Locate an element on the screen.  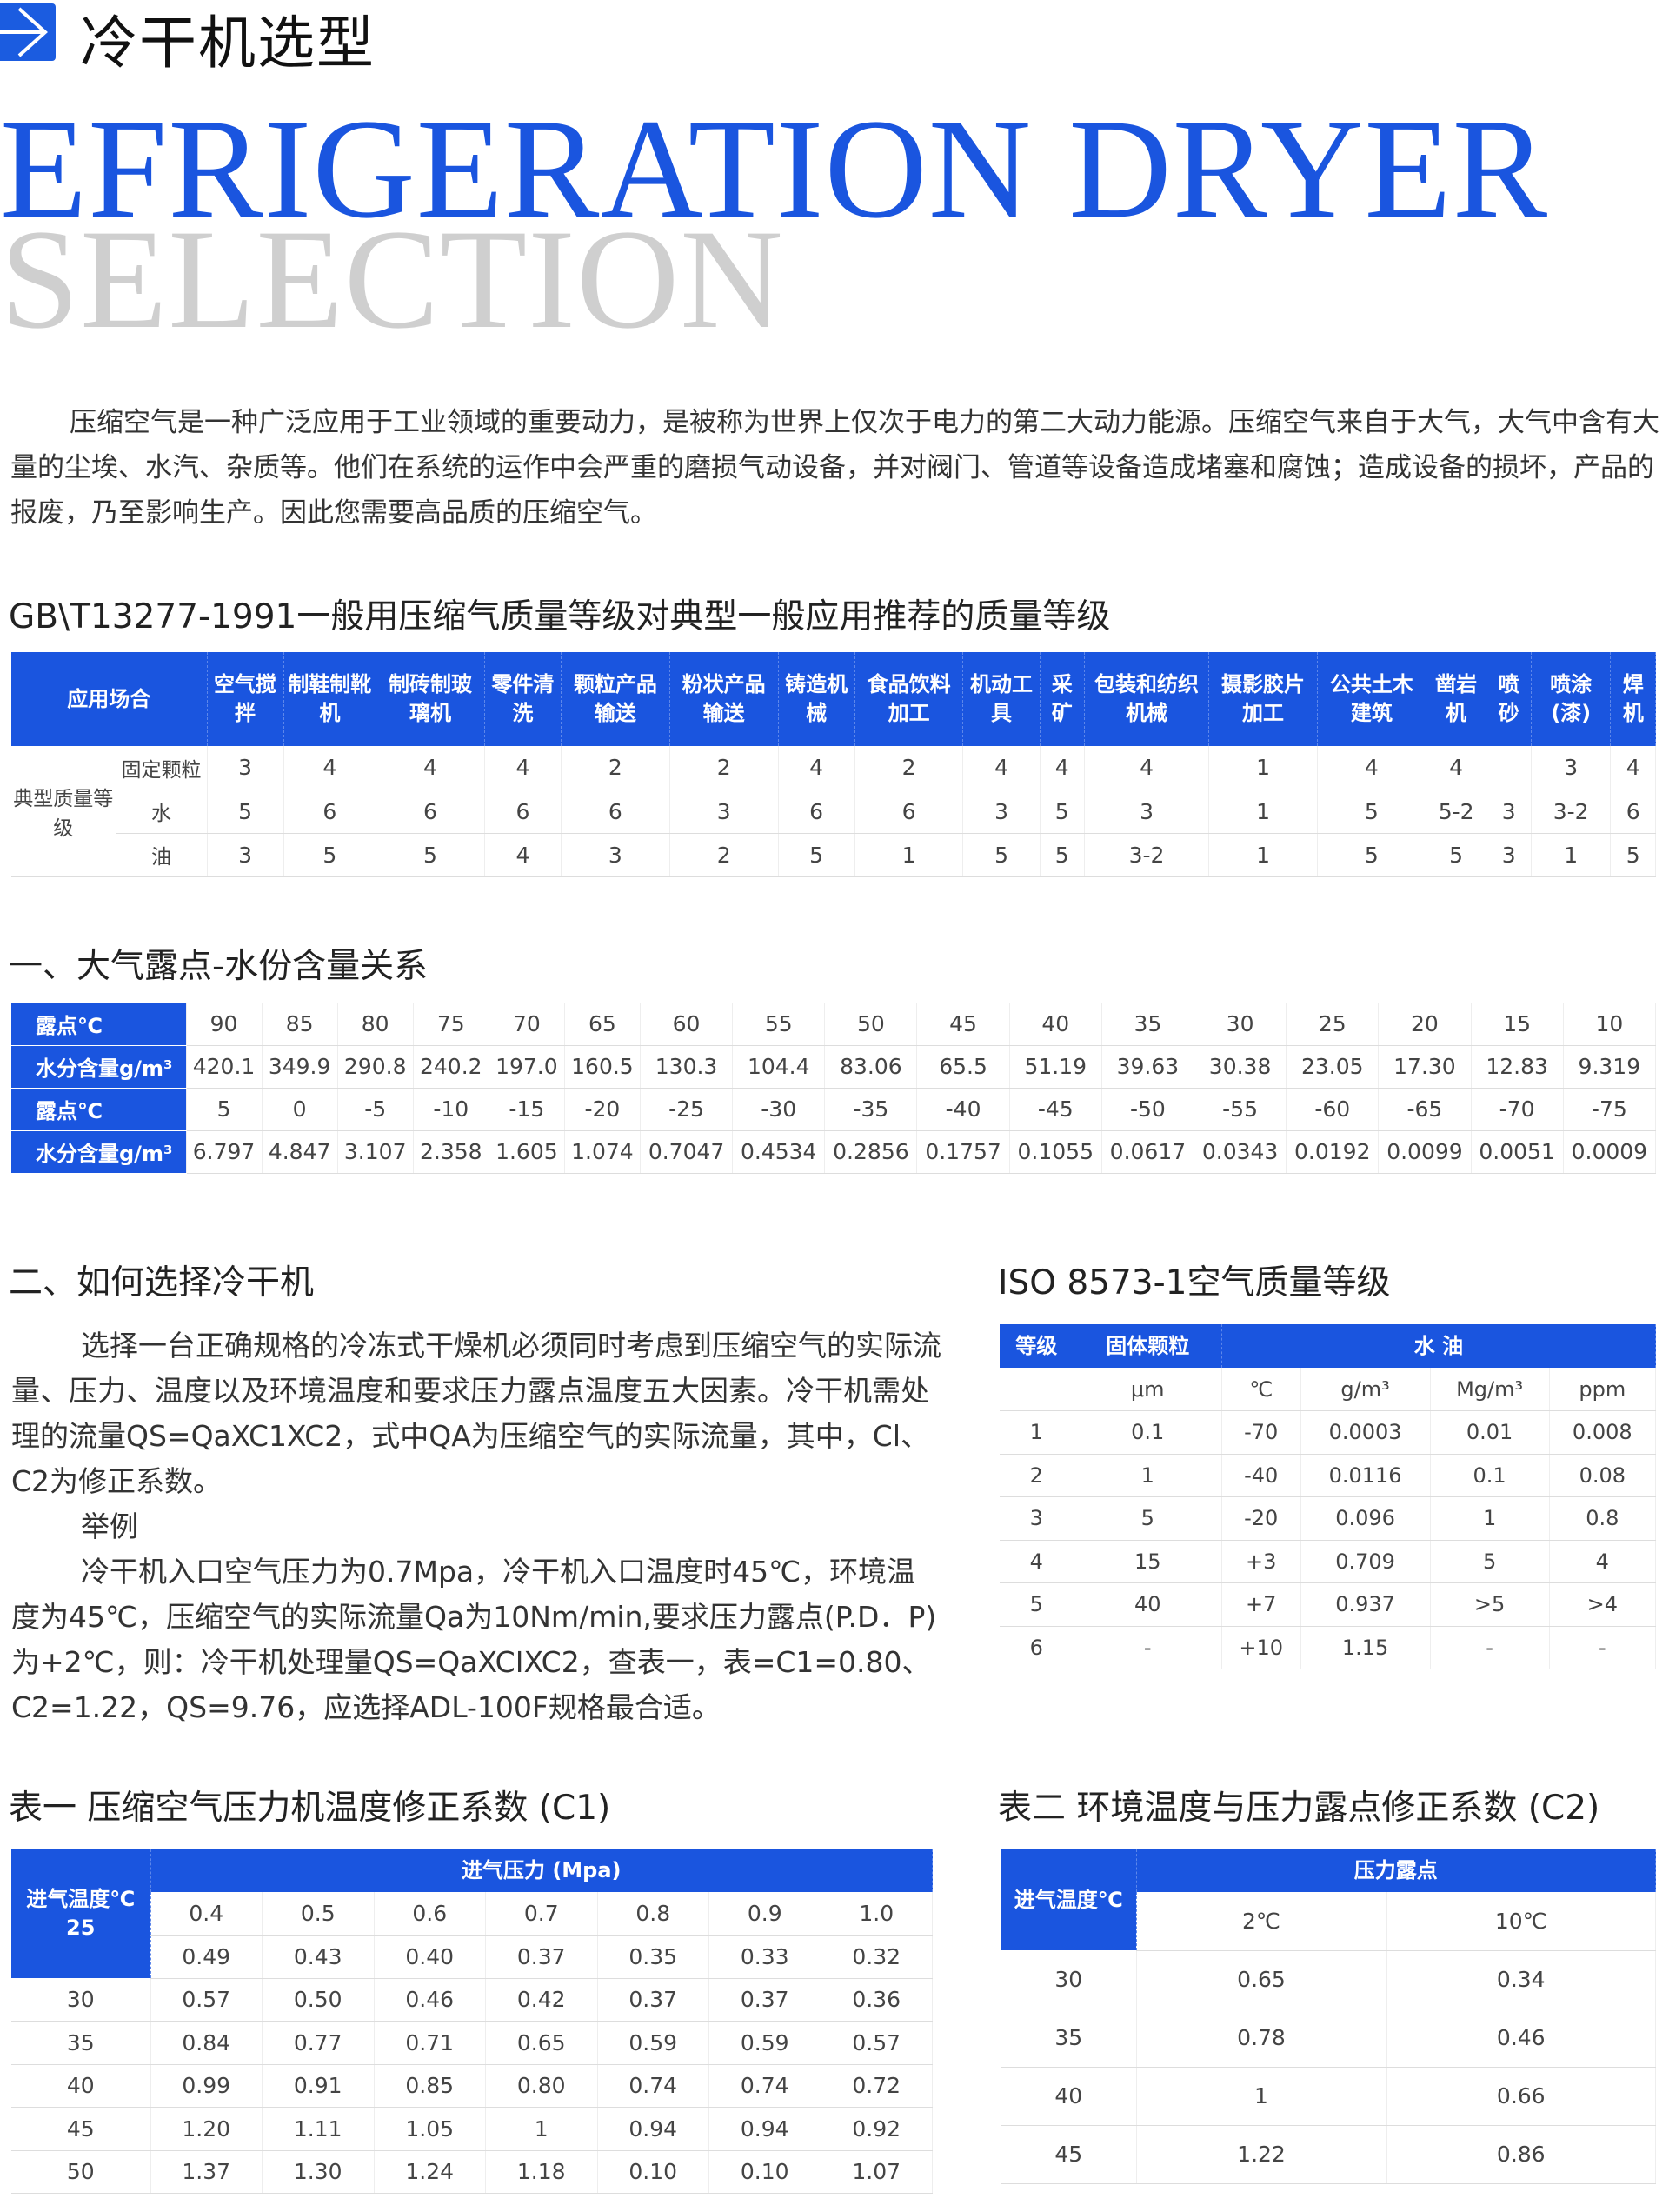
table-cell: 65 is located at coordinates (602, 1025).